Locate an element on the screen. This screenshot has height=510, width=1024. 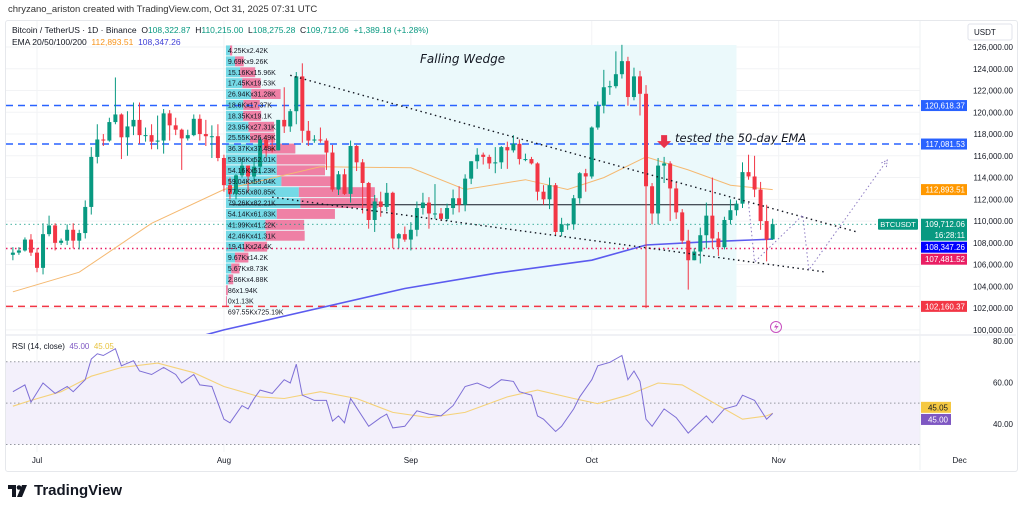
rsi-ma-value: 45.05 is located at coordinates (103, 346).